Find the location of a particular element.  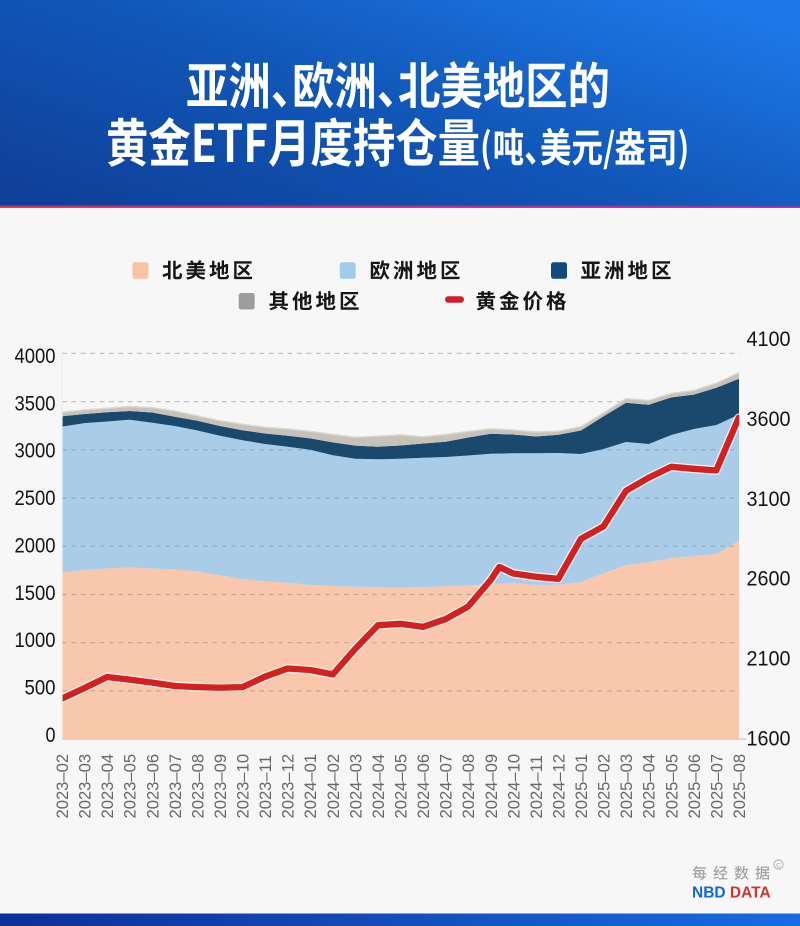

svg-text: 2024–03 is located at coordinates (355, 786).